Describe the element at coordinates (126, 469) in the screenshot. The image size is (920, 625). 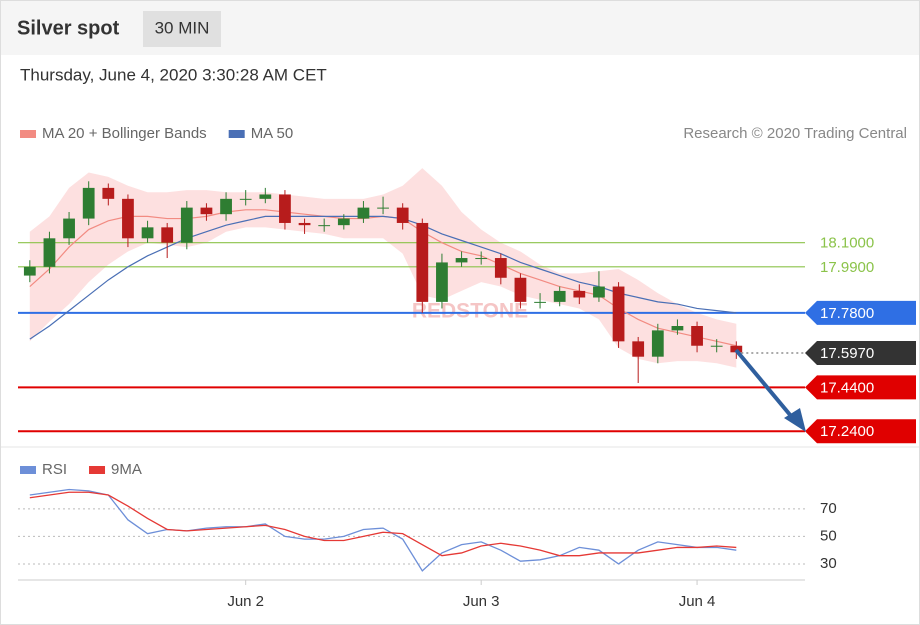
I see `legend-label: 9MA` at that location.